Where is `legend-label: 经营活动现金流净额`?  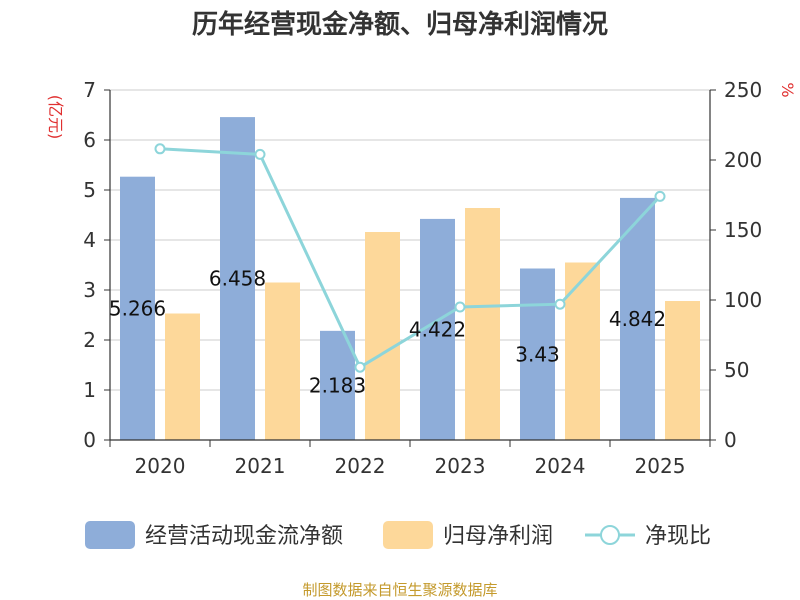 legend-label: 经营活动现金流净额 is located at coordinates (244, 536).